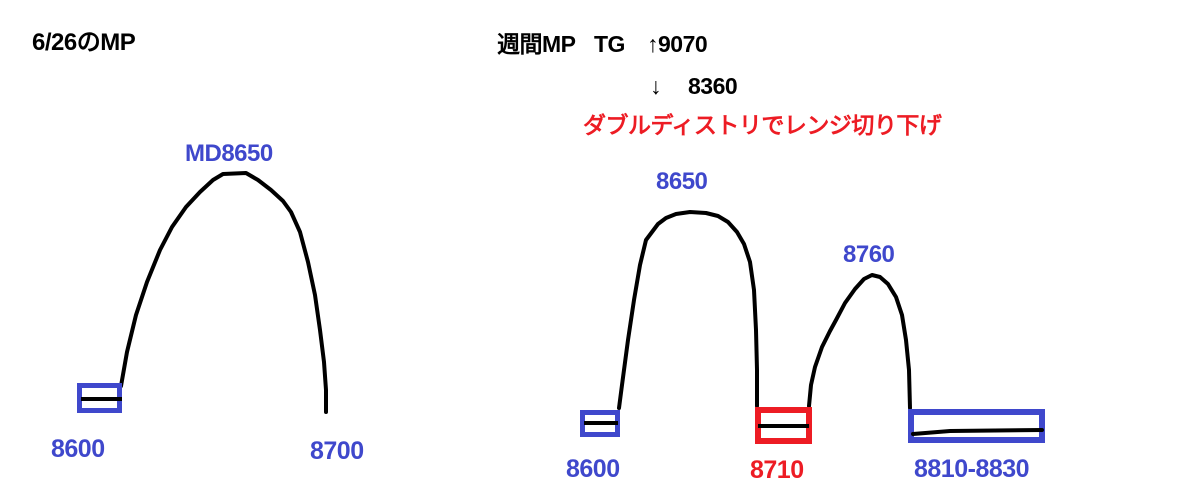 The width and height of the screenshot is (1188, 504). Describe the element at coordinates (337, 451) in the screenshot. I see `left-high-level-label: 8700` at that location.